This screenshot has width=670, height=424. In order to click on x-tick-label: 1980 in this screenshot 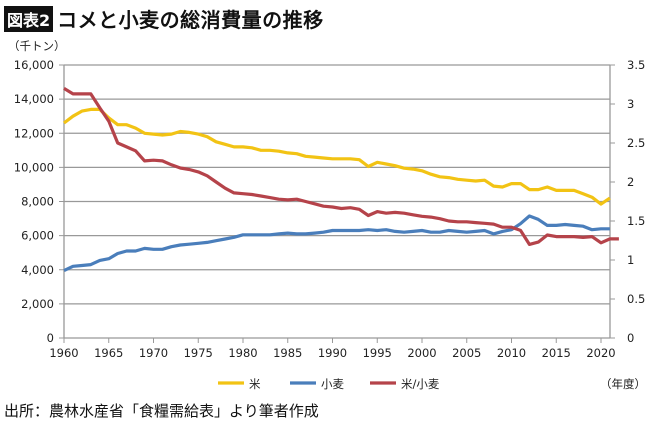, I will do `click(242, 353)`.